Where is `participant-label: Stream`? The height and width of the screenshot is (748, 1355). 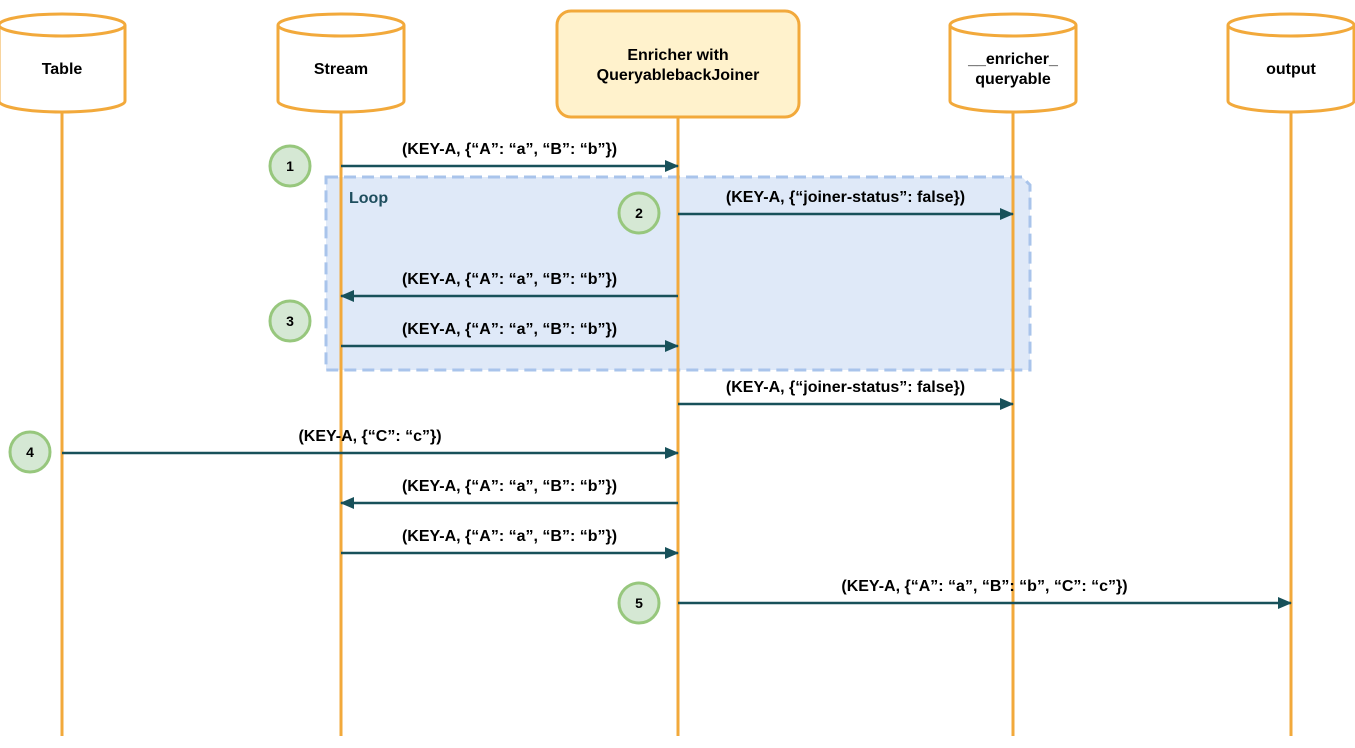
participant-label: Stream is located at coordinates (341, 69).